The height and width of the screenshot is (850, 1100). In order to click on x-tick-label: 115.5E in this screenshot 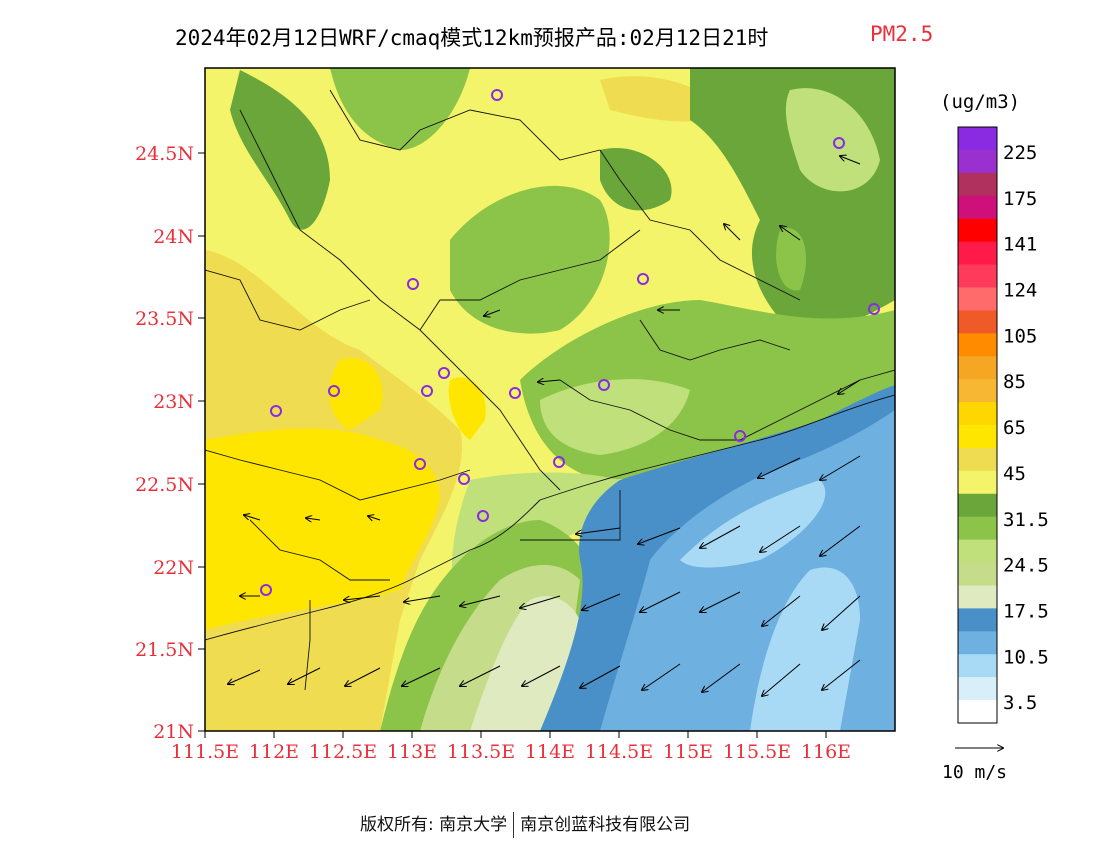, I will do `click(757, 752)`.